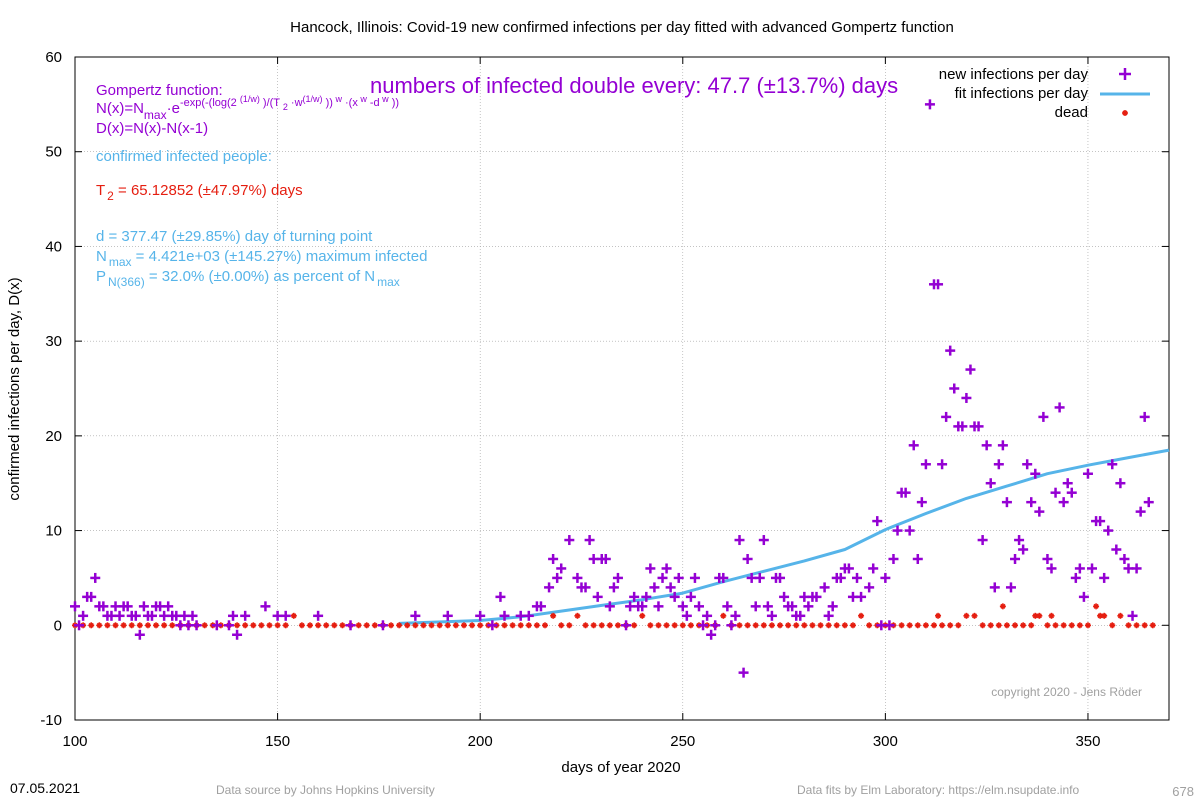  What do you see at coordinates (394, 103) in the screenshot?
I see `formula-exp-tail4: ))` at bounding box center [394, 103].